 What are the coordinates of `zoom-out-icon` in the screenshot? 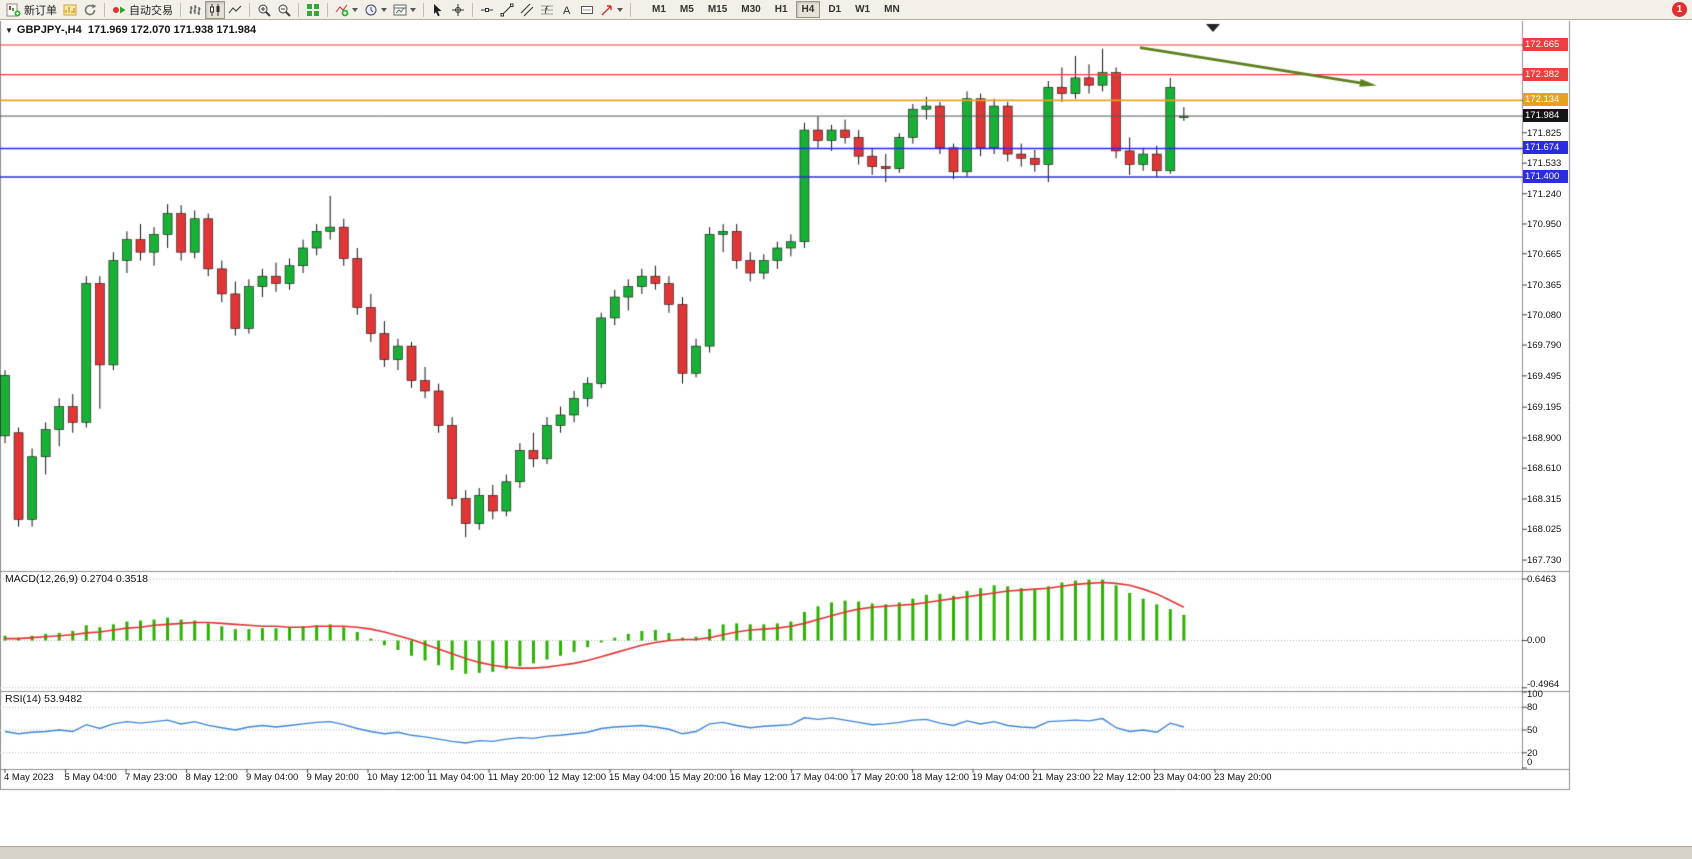 It's located at (284, 10).